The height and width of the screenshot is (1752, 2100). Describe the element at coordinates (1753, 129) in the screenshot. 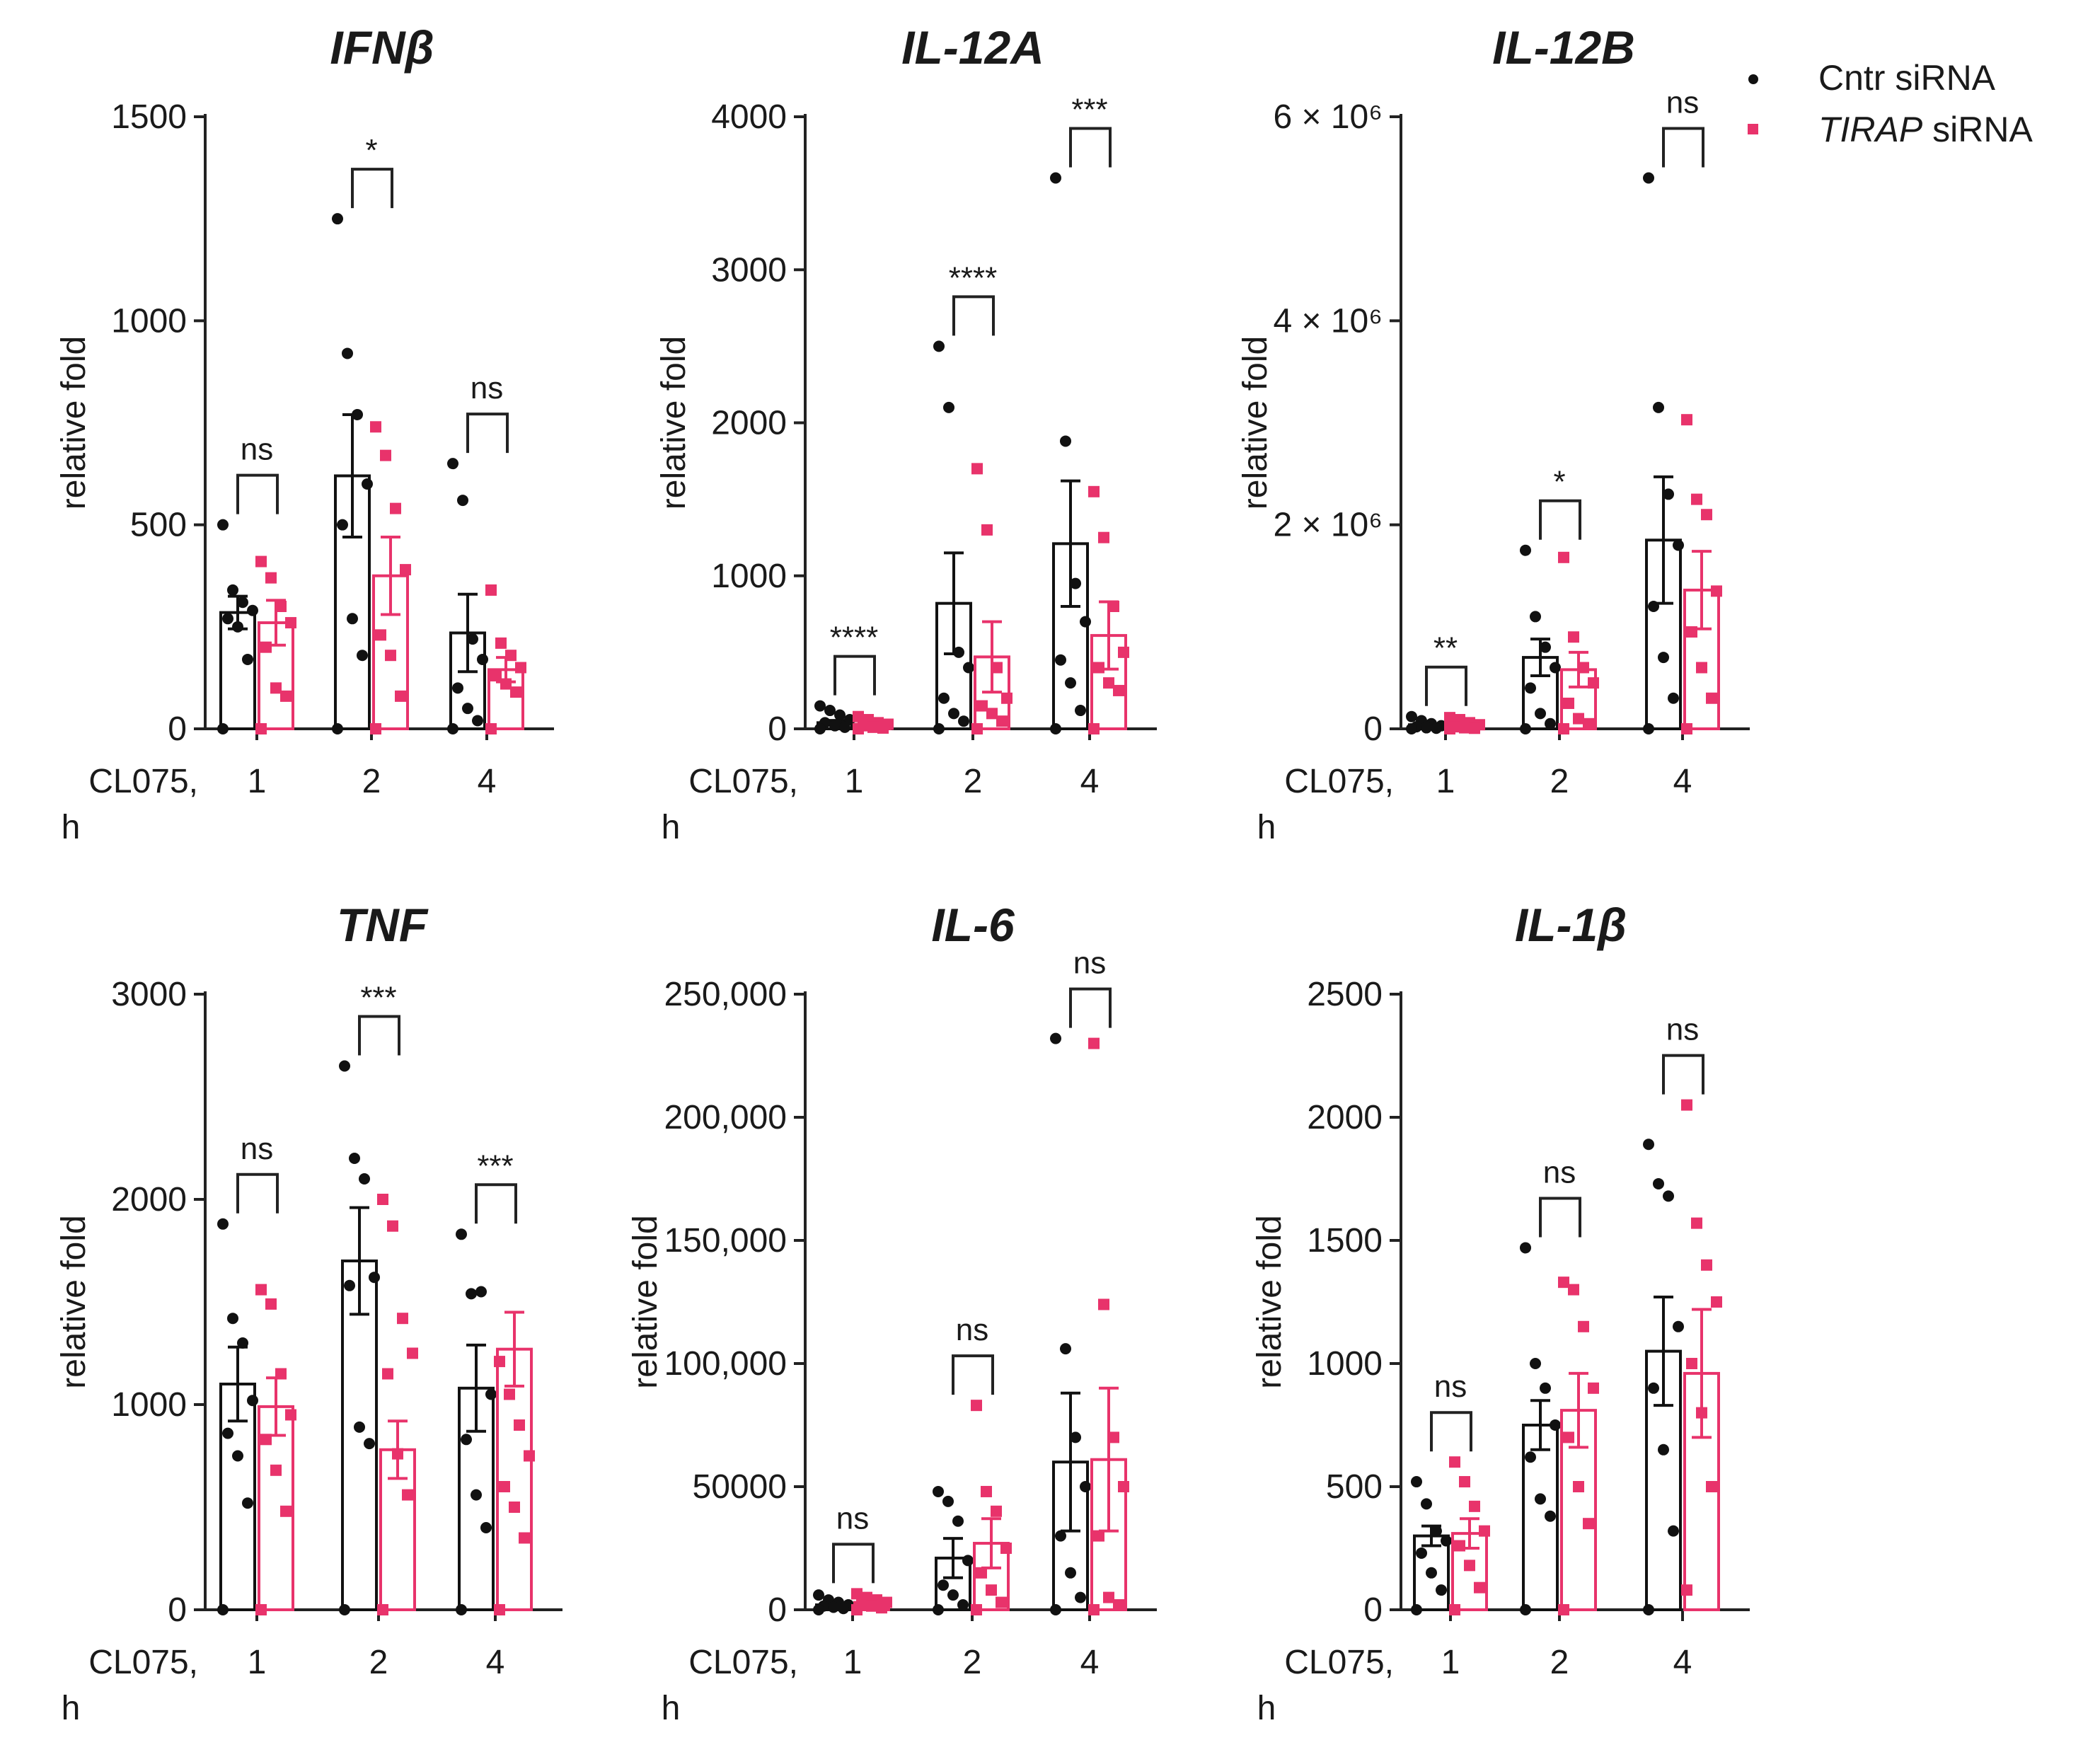

I see `legend-tirap-marker` at that location.